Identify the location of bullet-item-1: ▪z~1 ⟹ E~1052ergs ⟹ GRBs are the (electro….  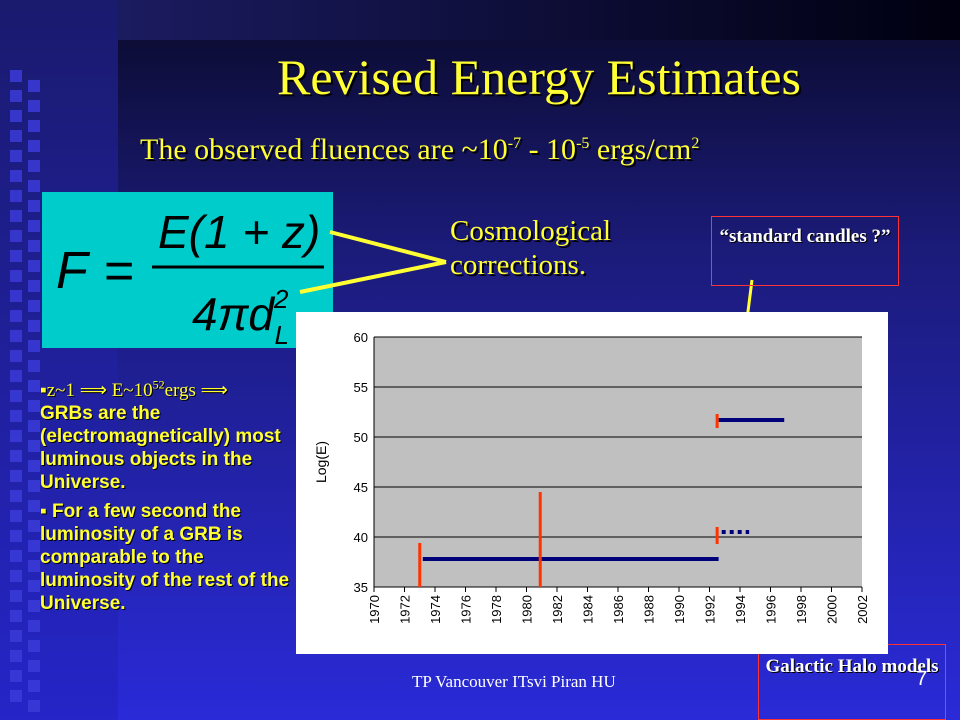
(160, 436).